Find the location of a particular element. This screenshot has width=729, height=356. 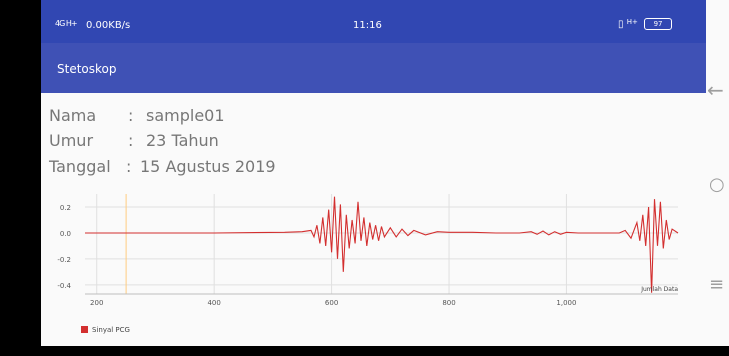

signal-icon: 4G H+ is located at coordinates (66, 23).